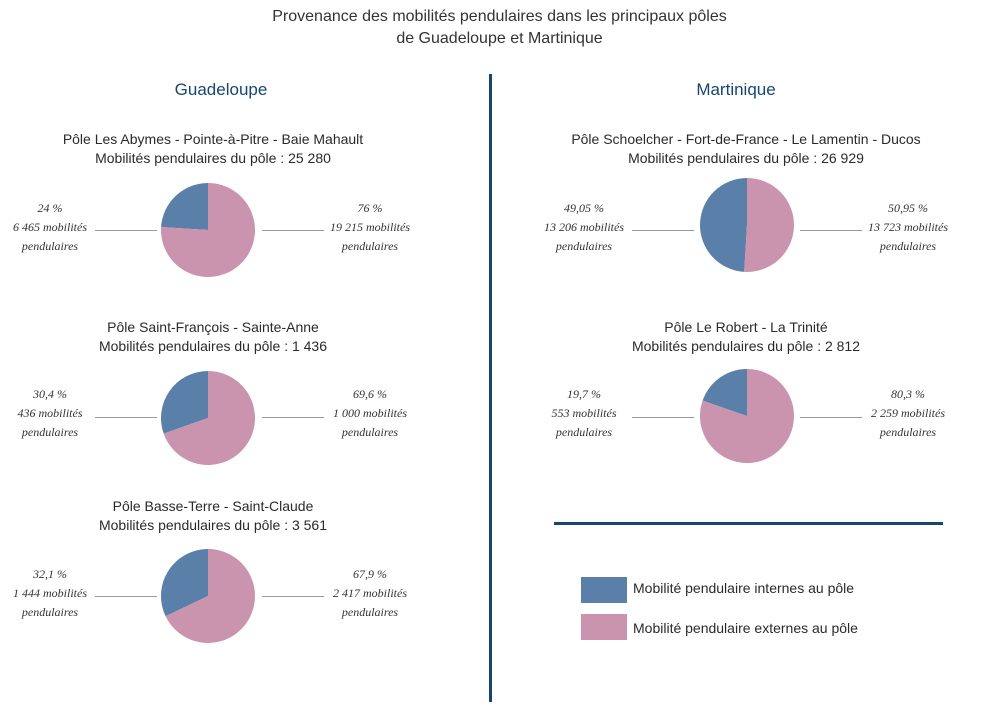 This screenshot has width=999, height=707. Describe the element at coordinates (213, 327) in the screenshot. I see `pole-name: Pôle Saint-François - Sainte-Anne` at that location.